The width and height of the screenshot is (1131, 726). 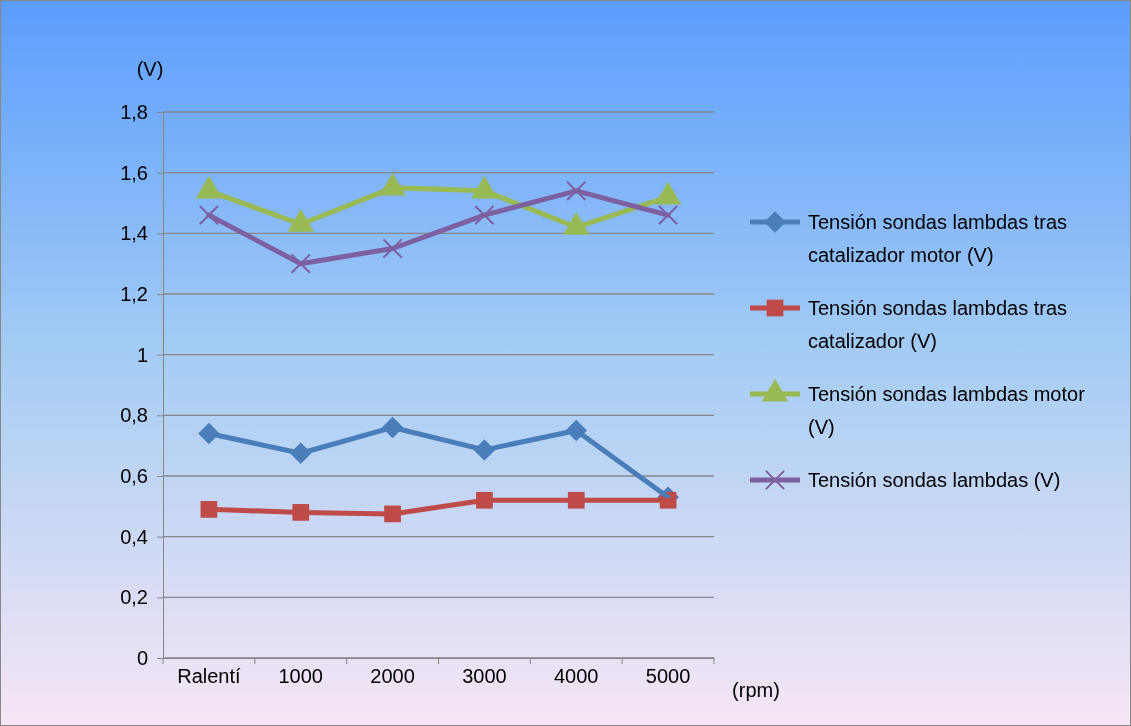 What do you see at coordinates (300, 676) in the screenshot?
I see `x-tick-label: 1000` at bounding box center [300, 676].